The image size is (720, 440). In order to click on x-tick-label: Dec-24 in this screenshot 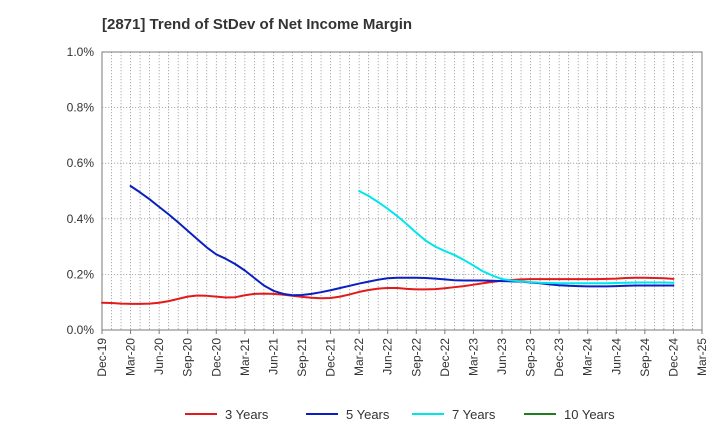, I will do `click(673, 357)`.